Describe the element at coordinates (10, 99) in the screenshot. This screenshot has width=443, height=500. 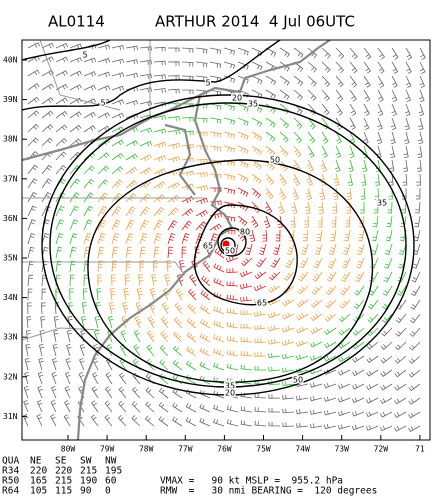
I see `lat-label: 39N` at that location.